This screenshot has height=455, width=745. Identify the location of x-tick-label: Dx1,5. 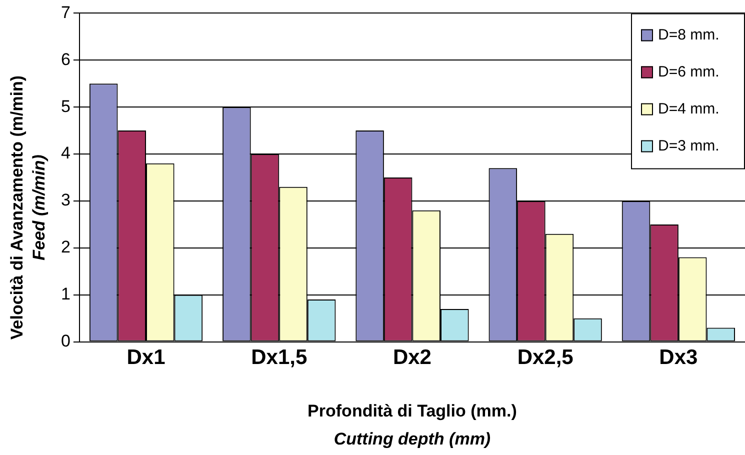
(279, 358).